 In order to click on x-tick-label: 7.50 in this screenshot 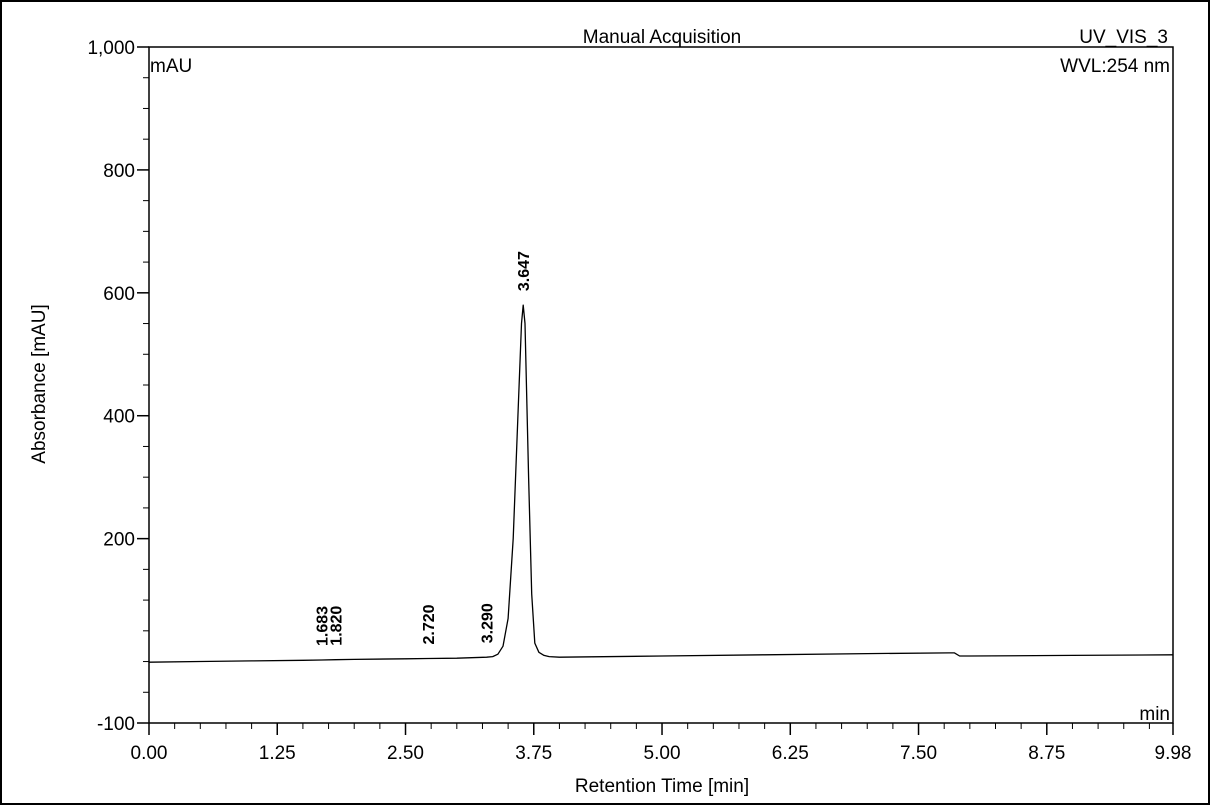, I will do `click(918, 753)`.